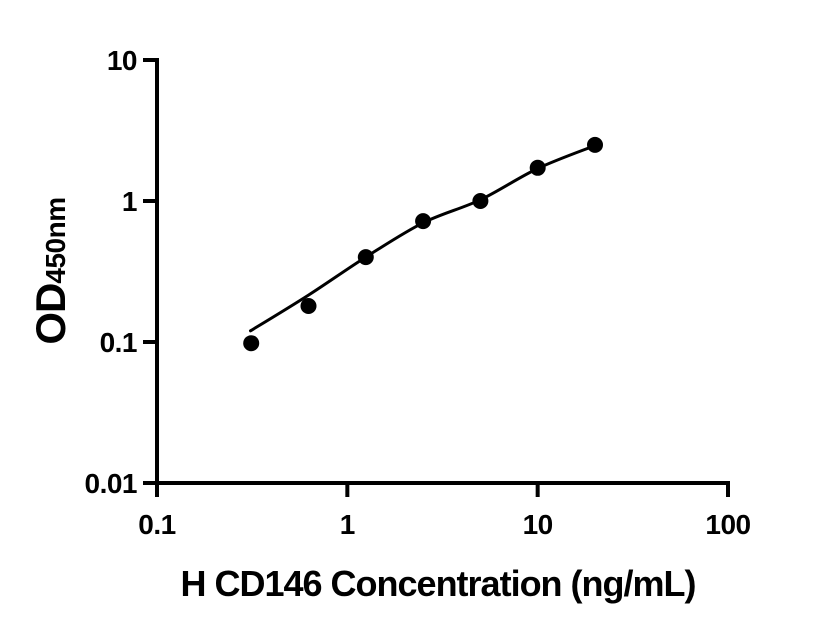  Describe the element at coordinates (129, 201) in the screenshot. I see `y-tick-label: 1` at that location.